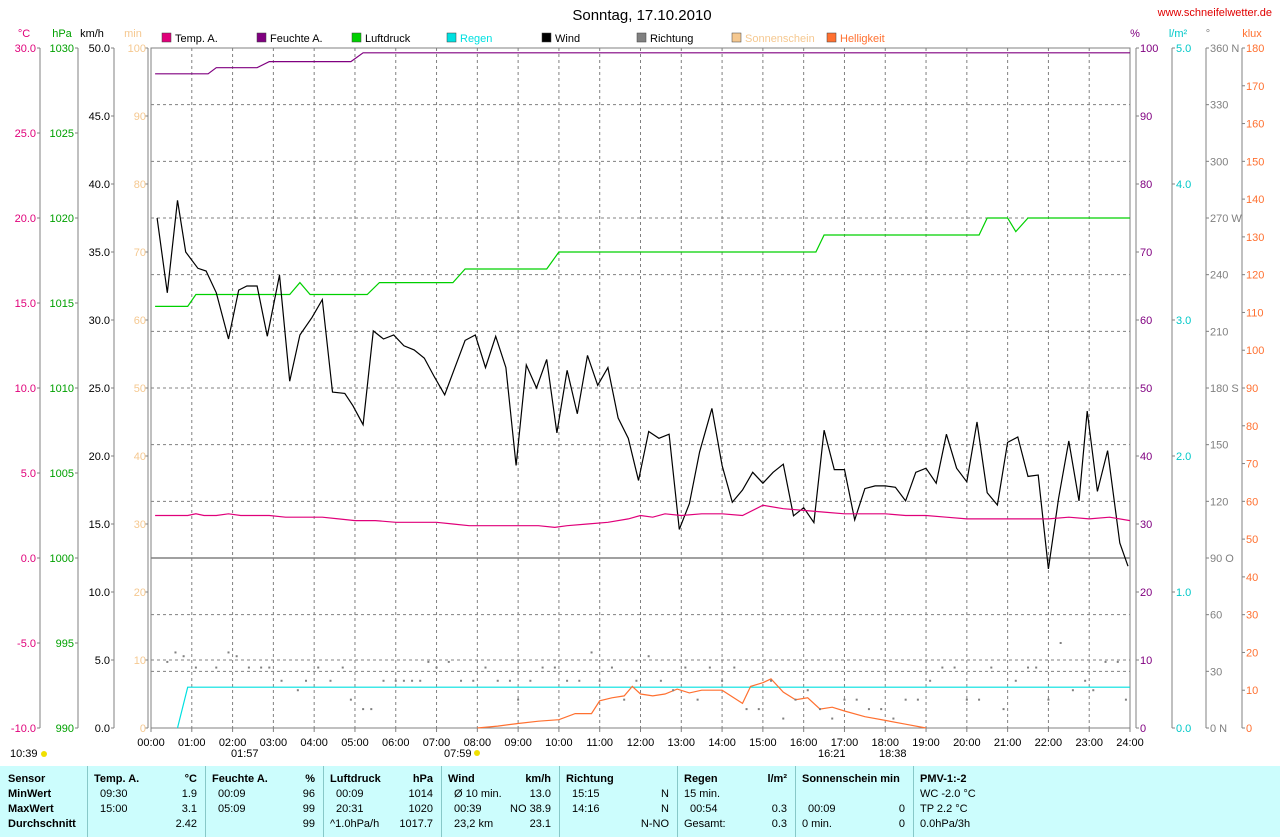  What do you see at coordinates (140, 525) in the screenshot?
I see `sunshine-tick-label: 30` at bounding box center [140, 525].